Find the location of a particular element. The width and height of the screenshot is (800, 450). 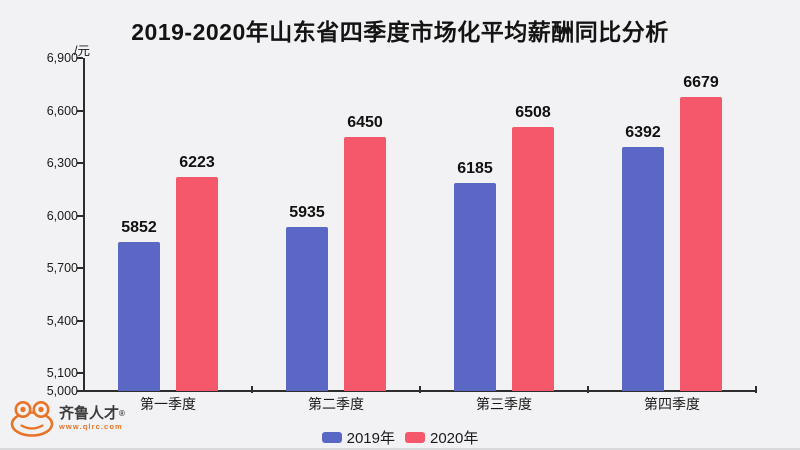

bar-2019年-第四季度 is located at coordinates (643, 269).